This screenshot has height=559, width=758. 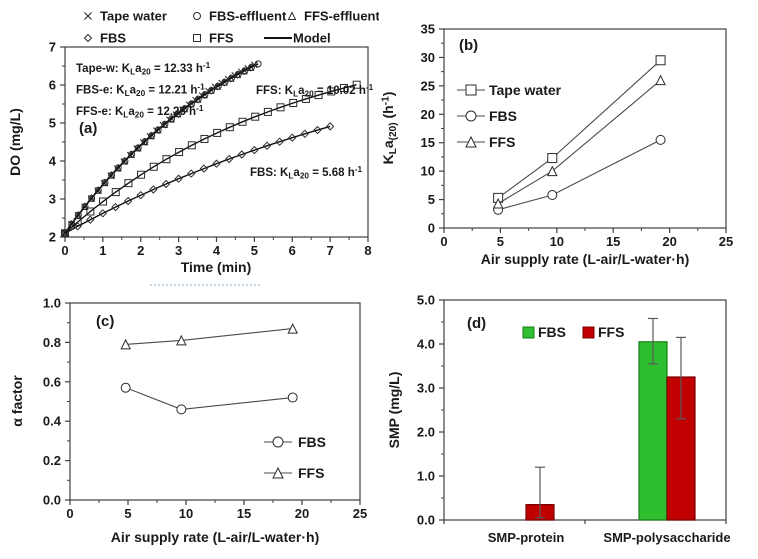 I want to click on legend-label: FFS, so click(x=221, y=38).